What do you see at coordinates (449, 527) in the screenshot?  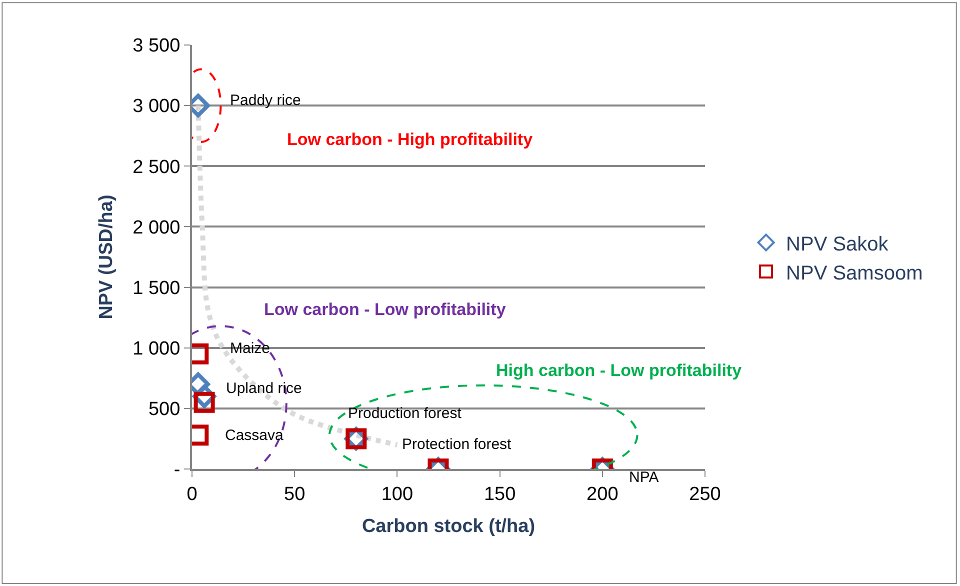 I see `x-axis-title: Carbon stock (t/ha)` at bounding box center [449, 527].